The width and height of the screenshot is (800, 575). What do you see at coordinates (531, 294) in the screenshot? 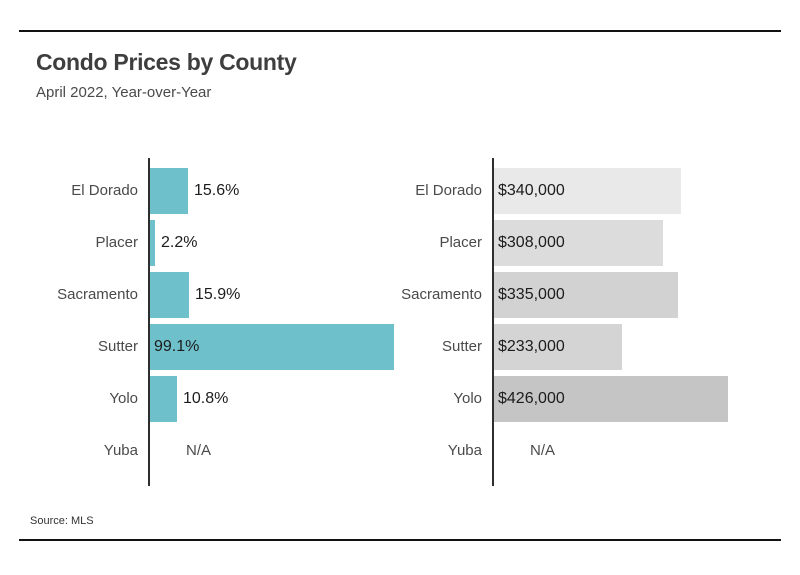
I see `value-label: $335,000` at bounding box center [531, 294].